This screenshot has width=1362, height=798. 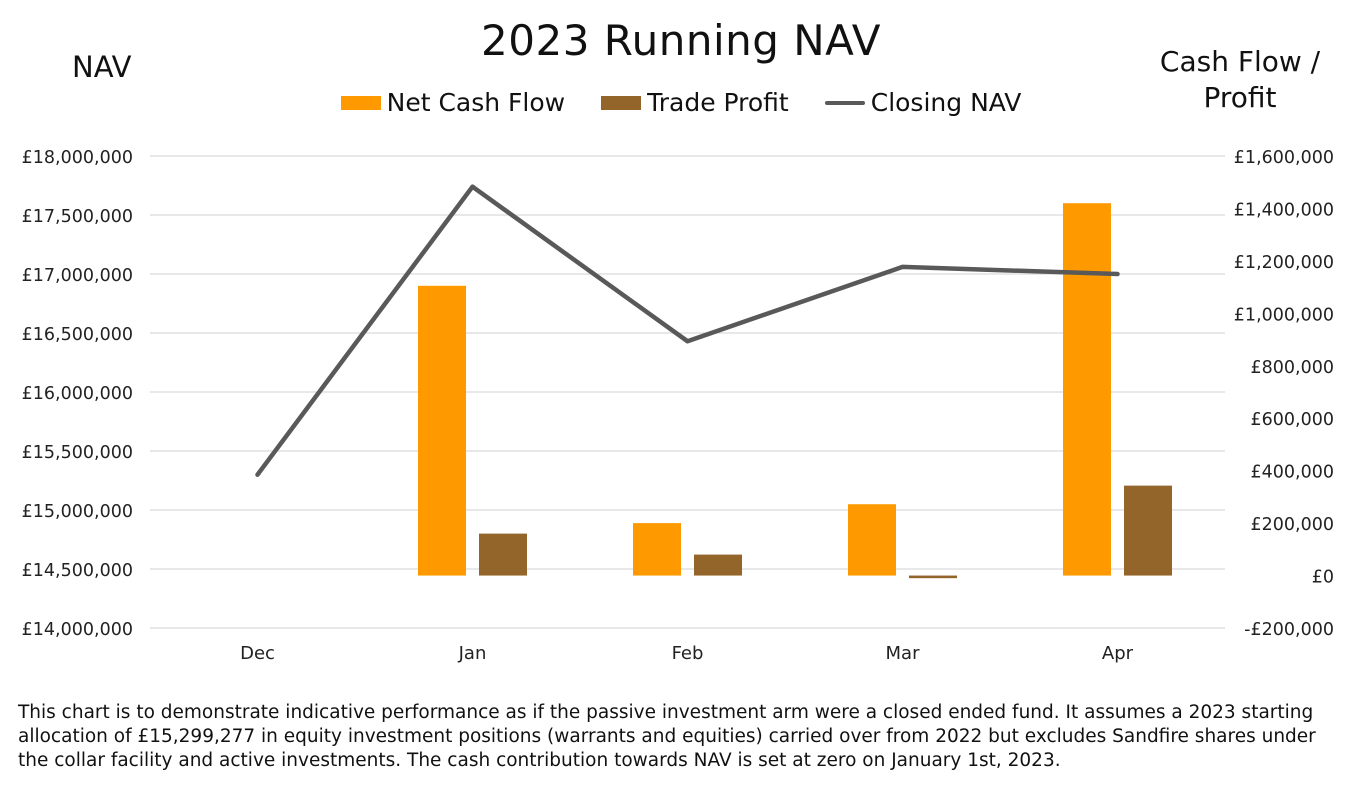 I want to click on chart-title: 2023 Running NAV, so click(x=681, y=40).